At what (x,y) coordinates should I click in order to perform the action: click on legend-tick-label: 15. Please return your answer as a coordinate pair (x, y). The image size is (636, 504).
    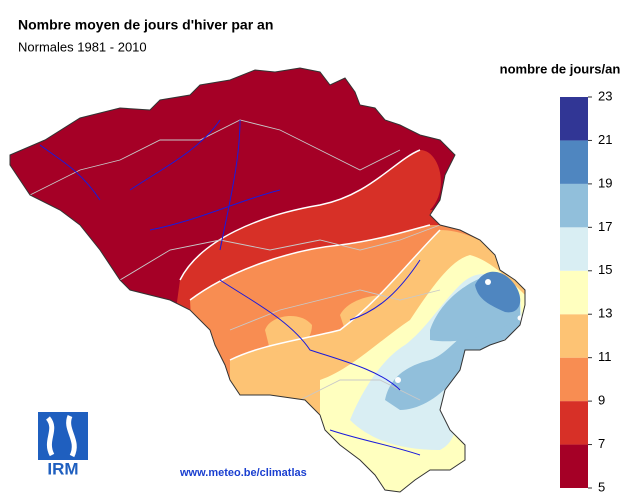
    Looking at the image, I should click on (605, 269).